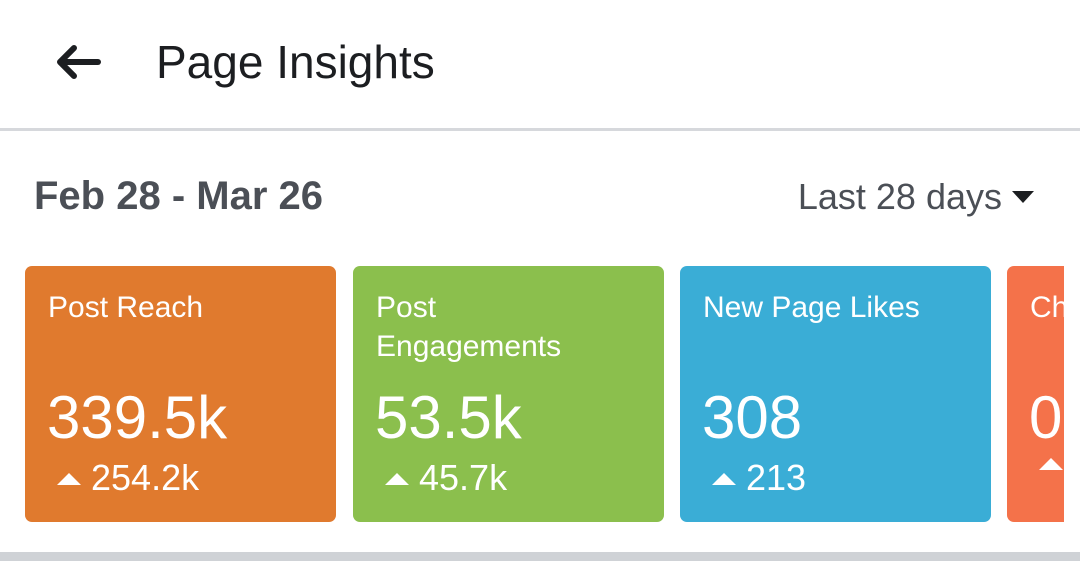  What do you see at coordinates (463, 477) in the screenshot?
I see `metric-delta-value: 45.7k` at bounding box center [463, 477].